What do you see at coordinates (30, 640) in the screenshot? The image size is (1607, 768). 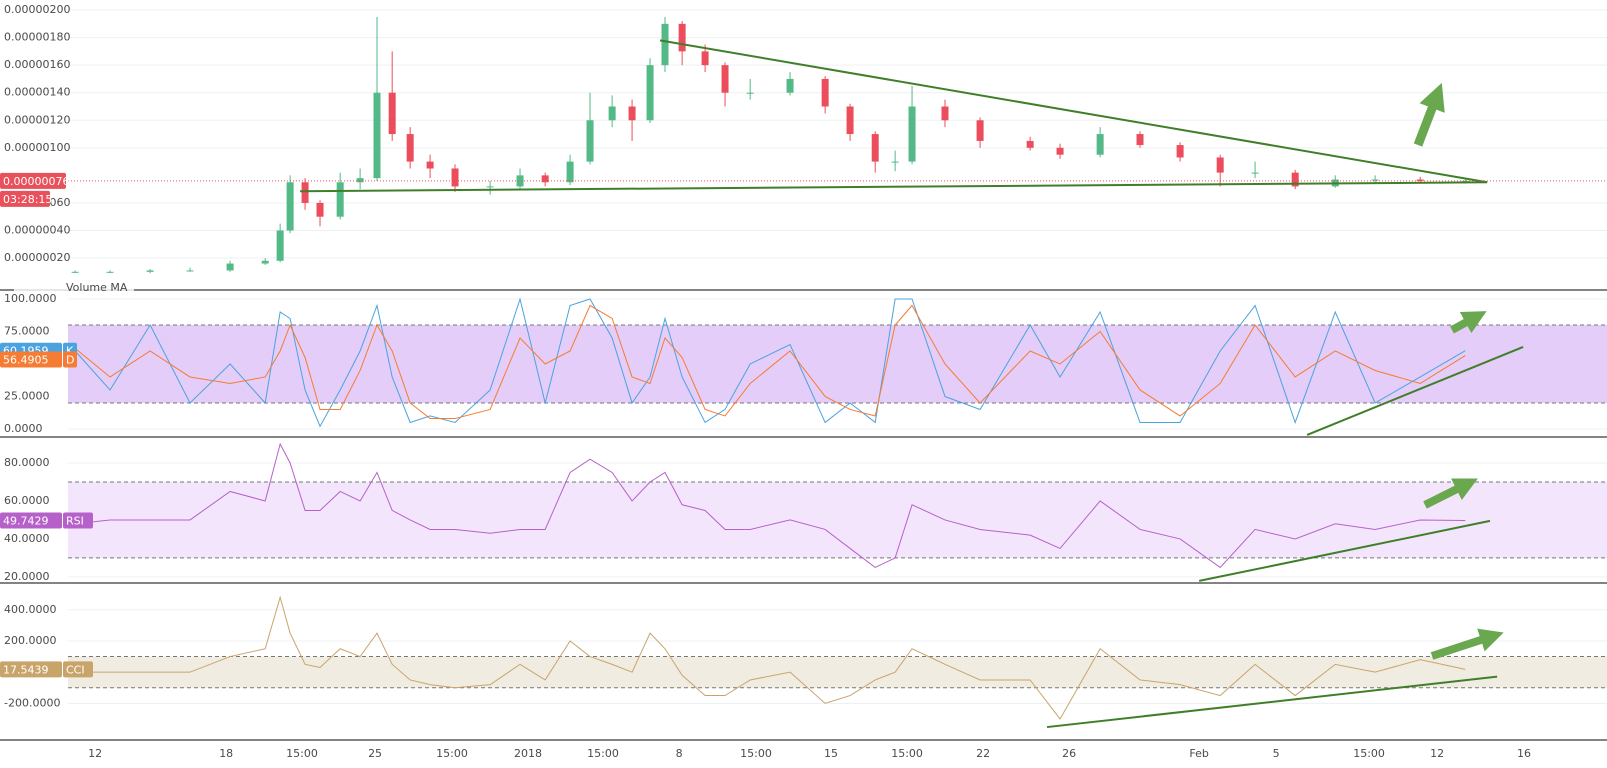 I see `y-tick-label: 200.0000` at bounding box center [30, 640].